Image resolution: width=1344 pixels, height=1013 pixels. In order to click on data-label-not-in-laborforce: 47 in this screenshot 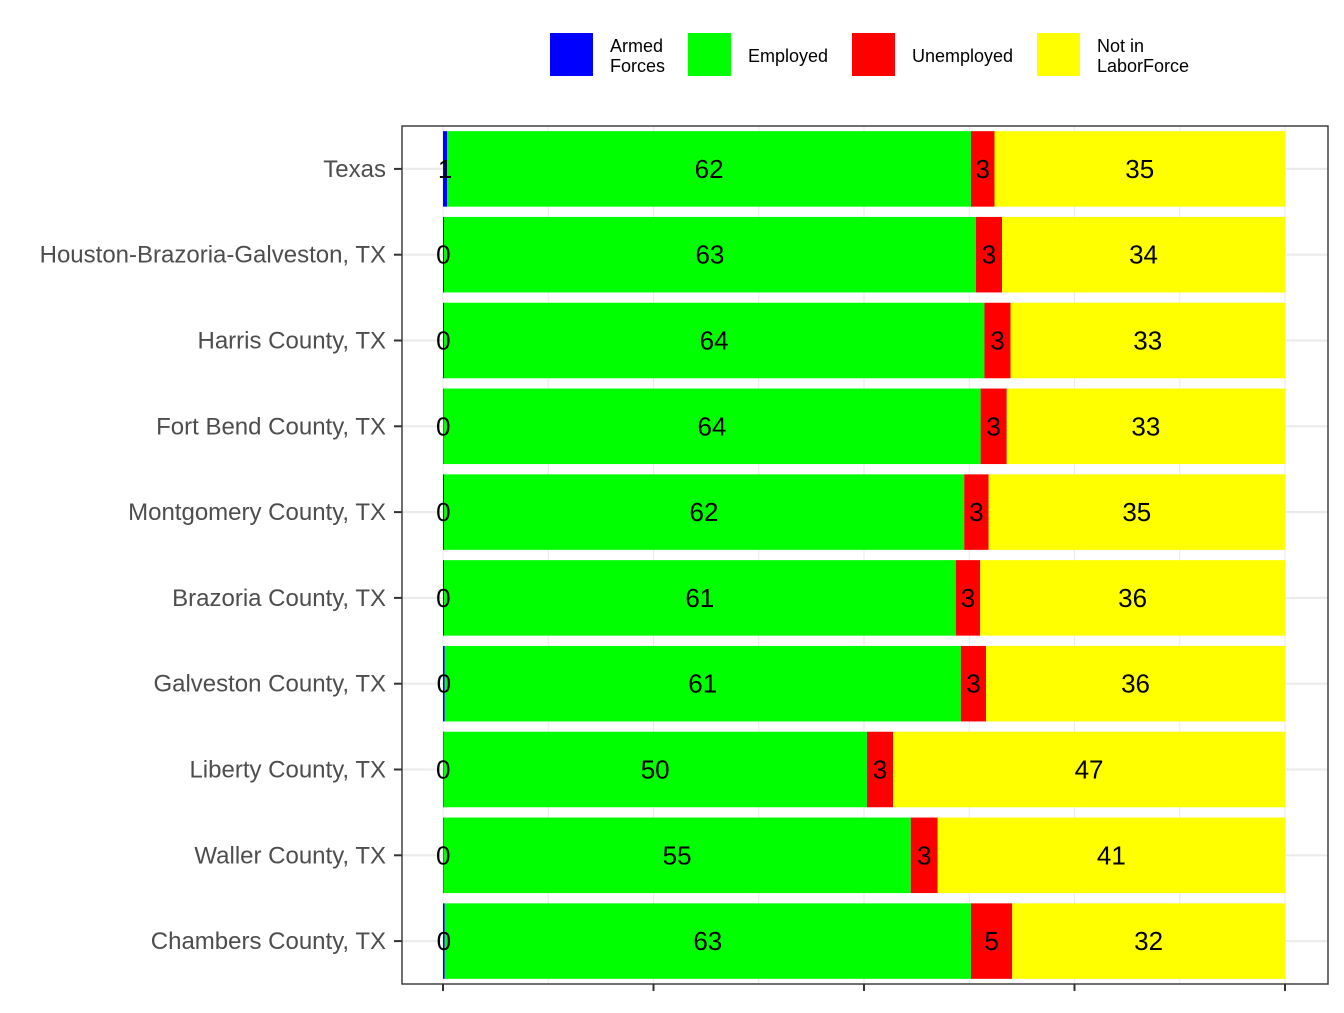, I will do `click(1089, 770)`.